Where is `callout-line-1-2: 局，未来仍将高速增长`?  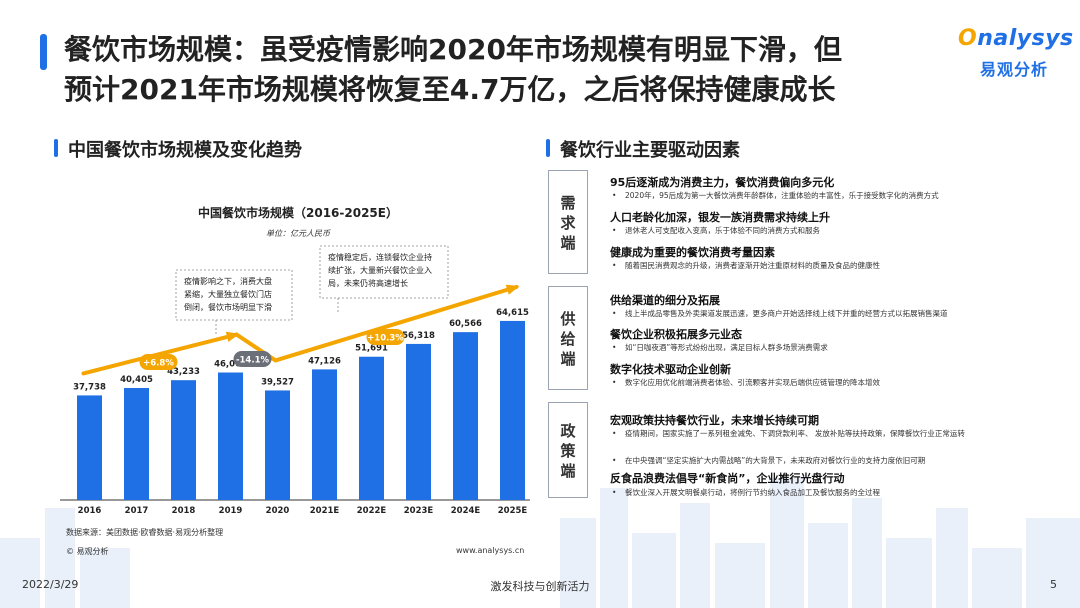 callout-line-1-2: 局，未来仍将高速增长 is located at coordinates (368, 283).